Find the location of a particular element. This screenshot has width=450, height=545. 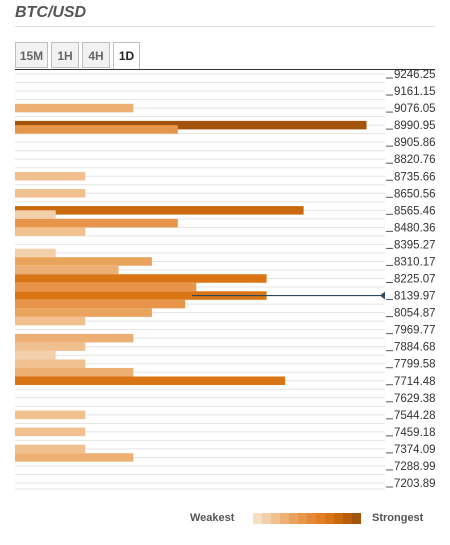

tab-1h: 1H is located at coordinates (65, 55).